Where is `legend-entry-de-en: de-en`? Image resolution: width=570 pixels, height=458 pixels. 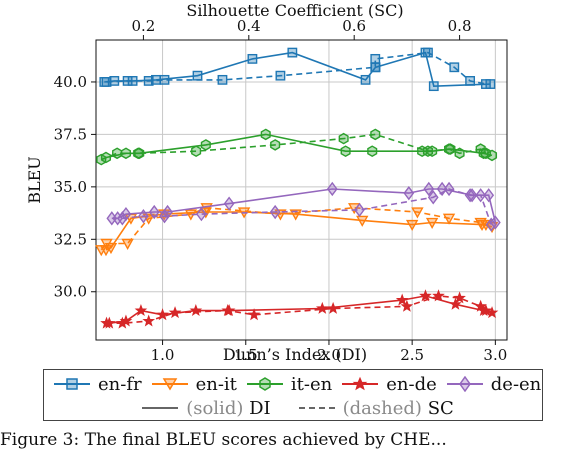 legend-entry-de-en: de-en is located at coordinates (493, 384).